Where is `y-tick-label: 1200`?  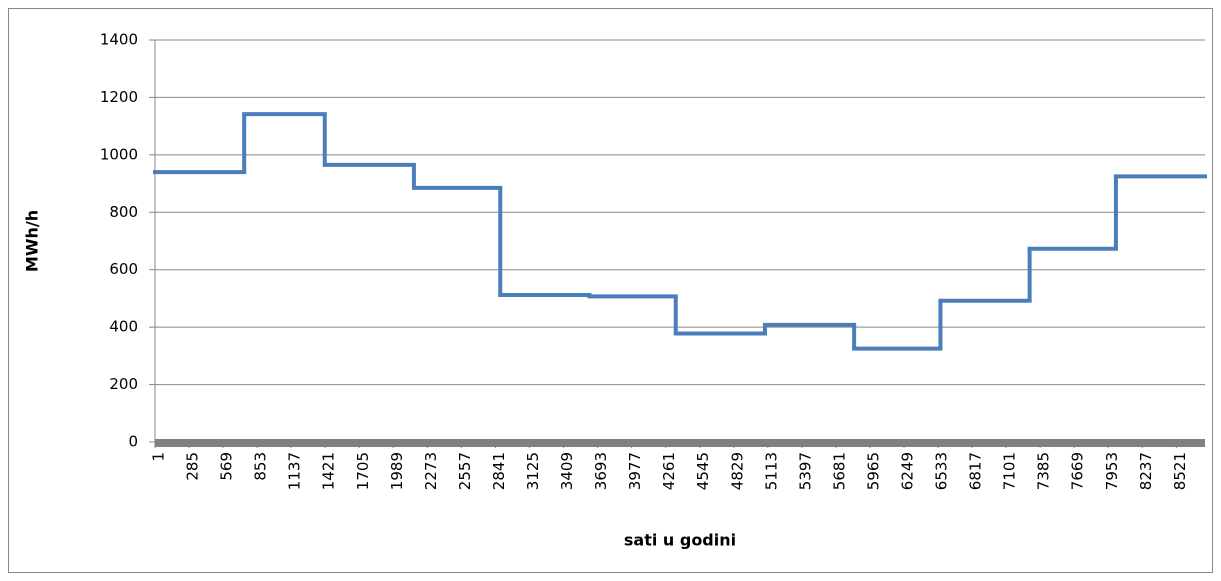
y-tick-label: 1200 is located at coordinates (119, 97).